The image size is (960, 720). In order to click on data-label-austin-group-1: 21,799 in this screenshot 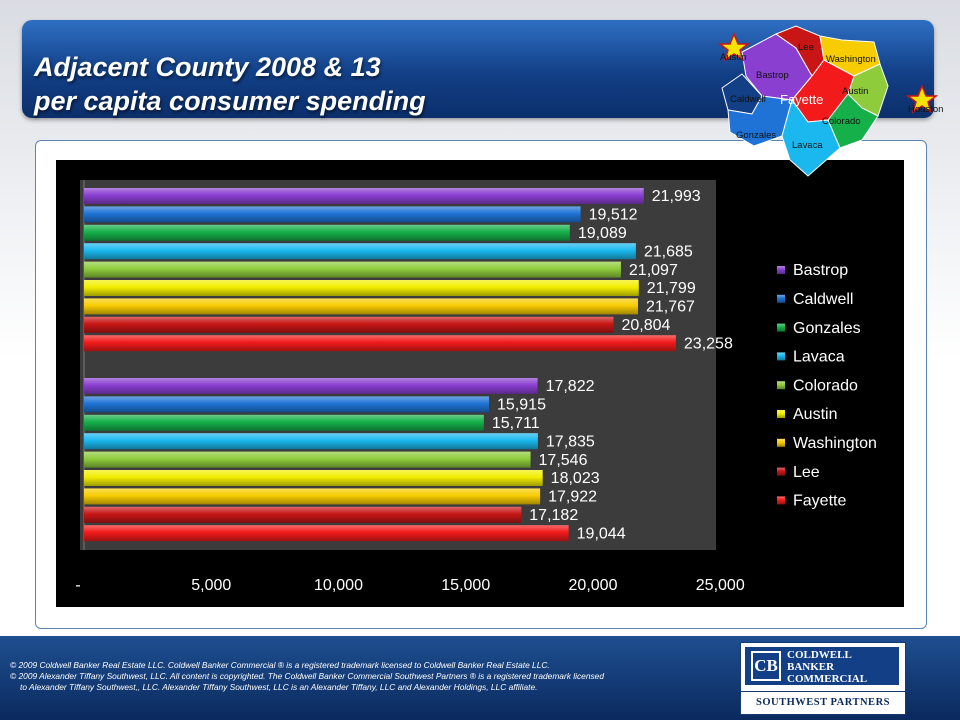, I will do `click(671, 288)`.